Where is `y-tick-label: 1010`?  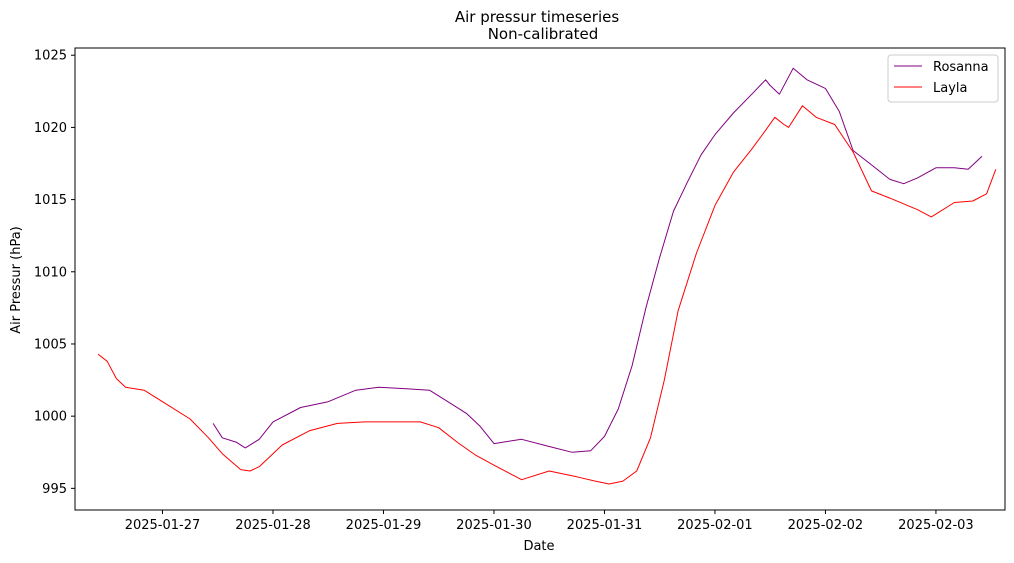
y-tick-label: 1010 is located at coordinates (50, 272).